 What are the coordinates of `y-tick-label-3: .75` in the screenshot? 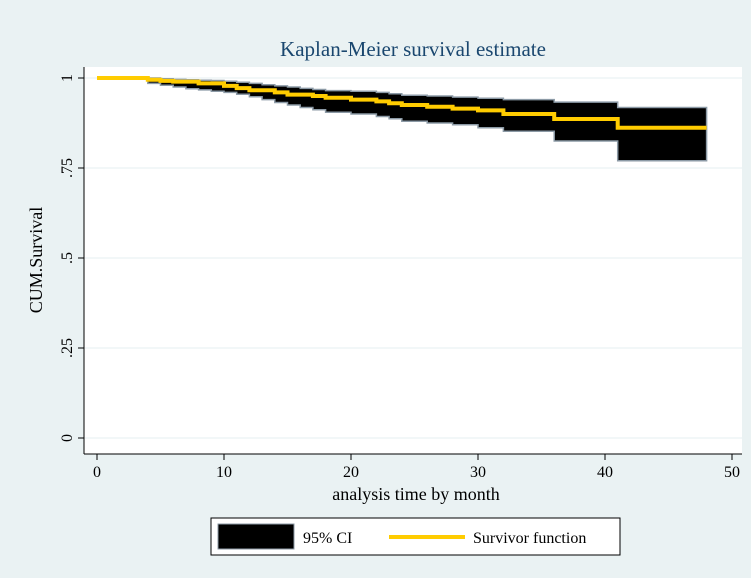 It's located at (67, 168).